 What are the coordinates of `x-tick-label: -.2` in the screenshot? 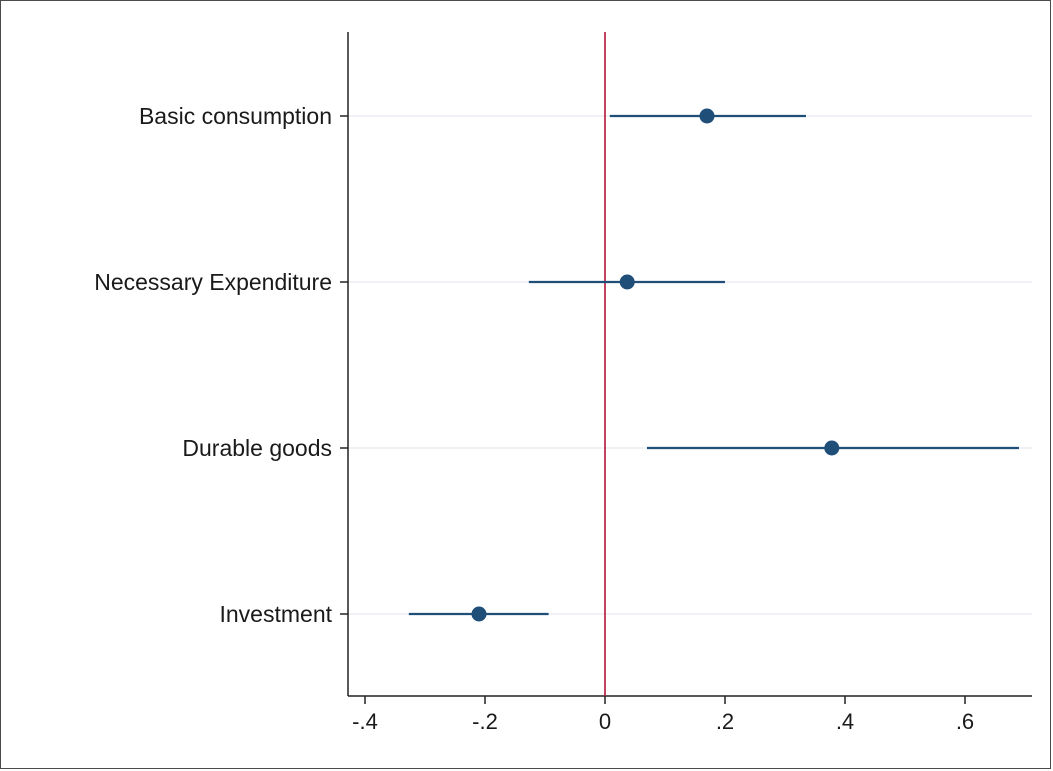 It's located at (485, 721).